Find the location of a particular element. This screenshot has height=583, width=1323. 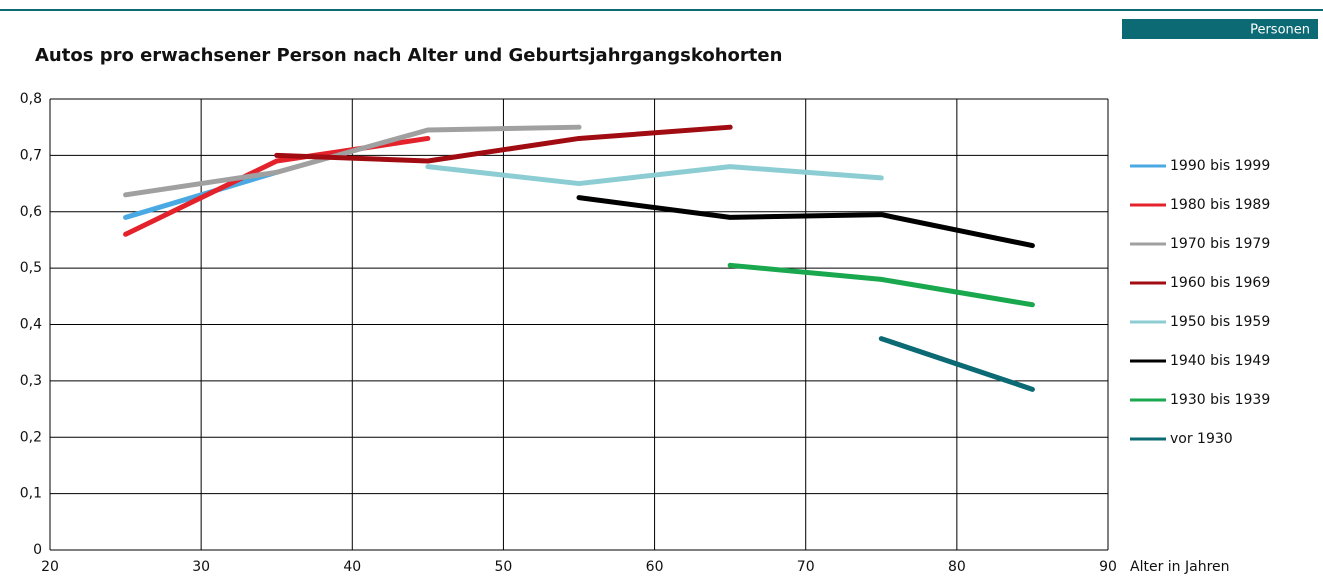

y-tick-label: 0,6 is located at coordinates (31, 212).